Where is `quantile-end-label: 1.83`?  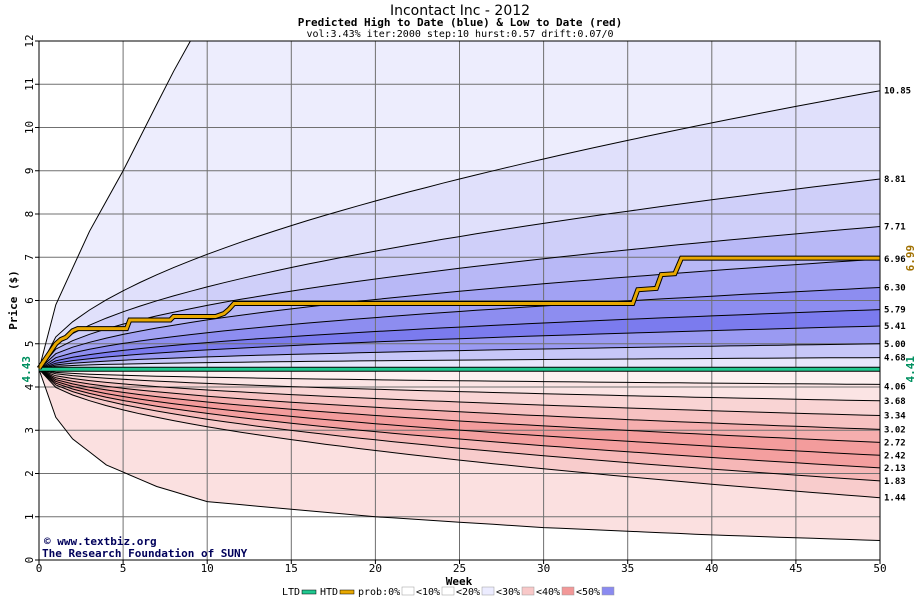 quantile-end-label: 1.83 is located at coordinates (895, 482).